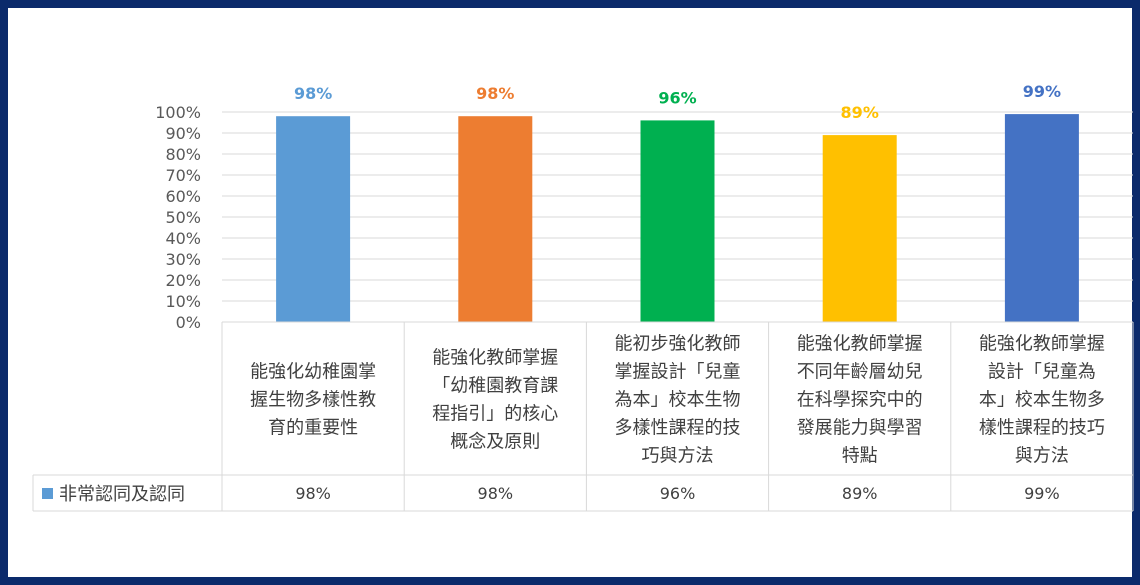  What do you see at coordinates (860, 493) in the screenshot?
I see `table-cell: 89%` at bounding box center [860, 493].